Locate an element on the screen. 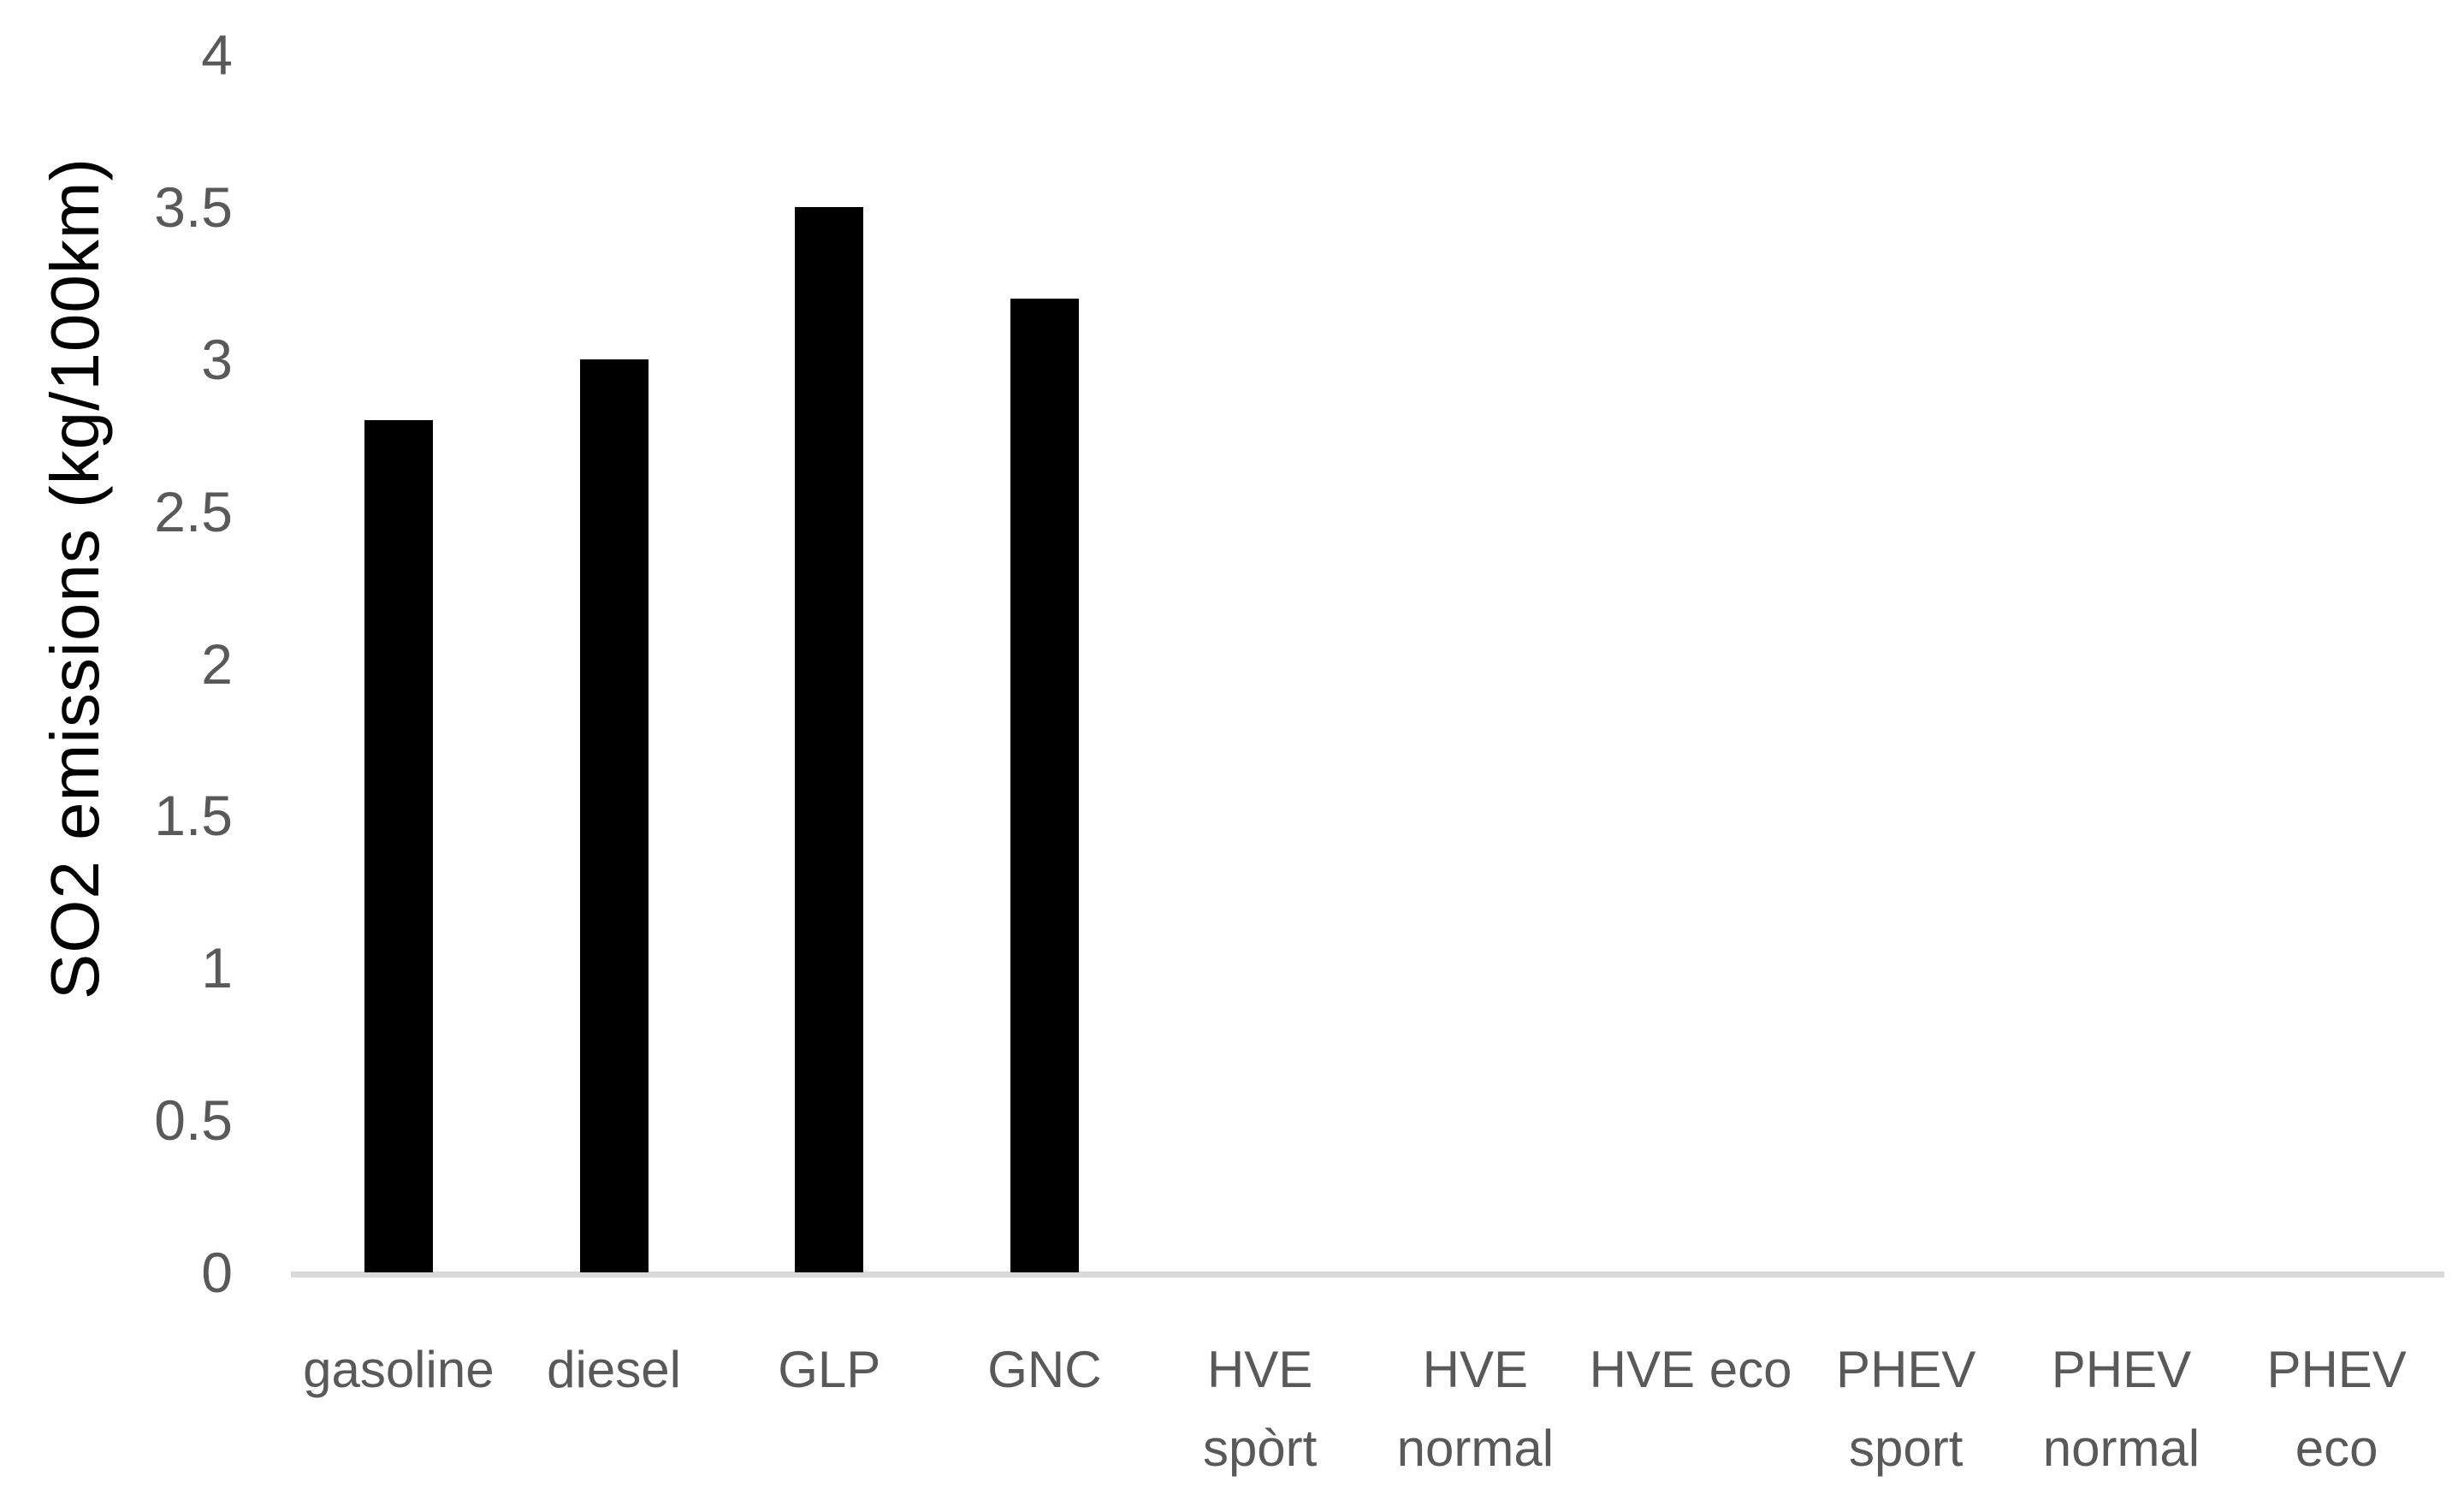 This screenshot has width=2464, height=1488. y-axis-tick-label-1: 1 is located at coordinates (217, 968).